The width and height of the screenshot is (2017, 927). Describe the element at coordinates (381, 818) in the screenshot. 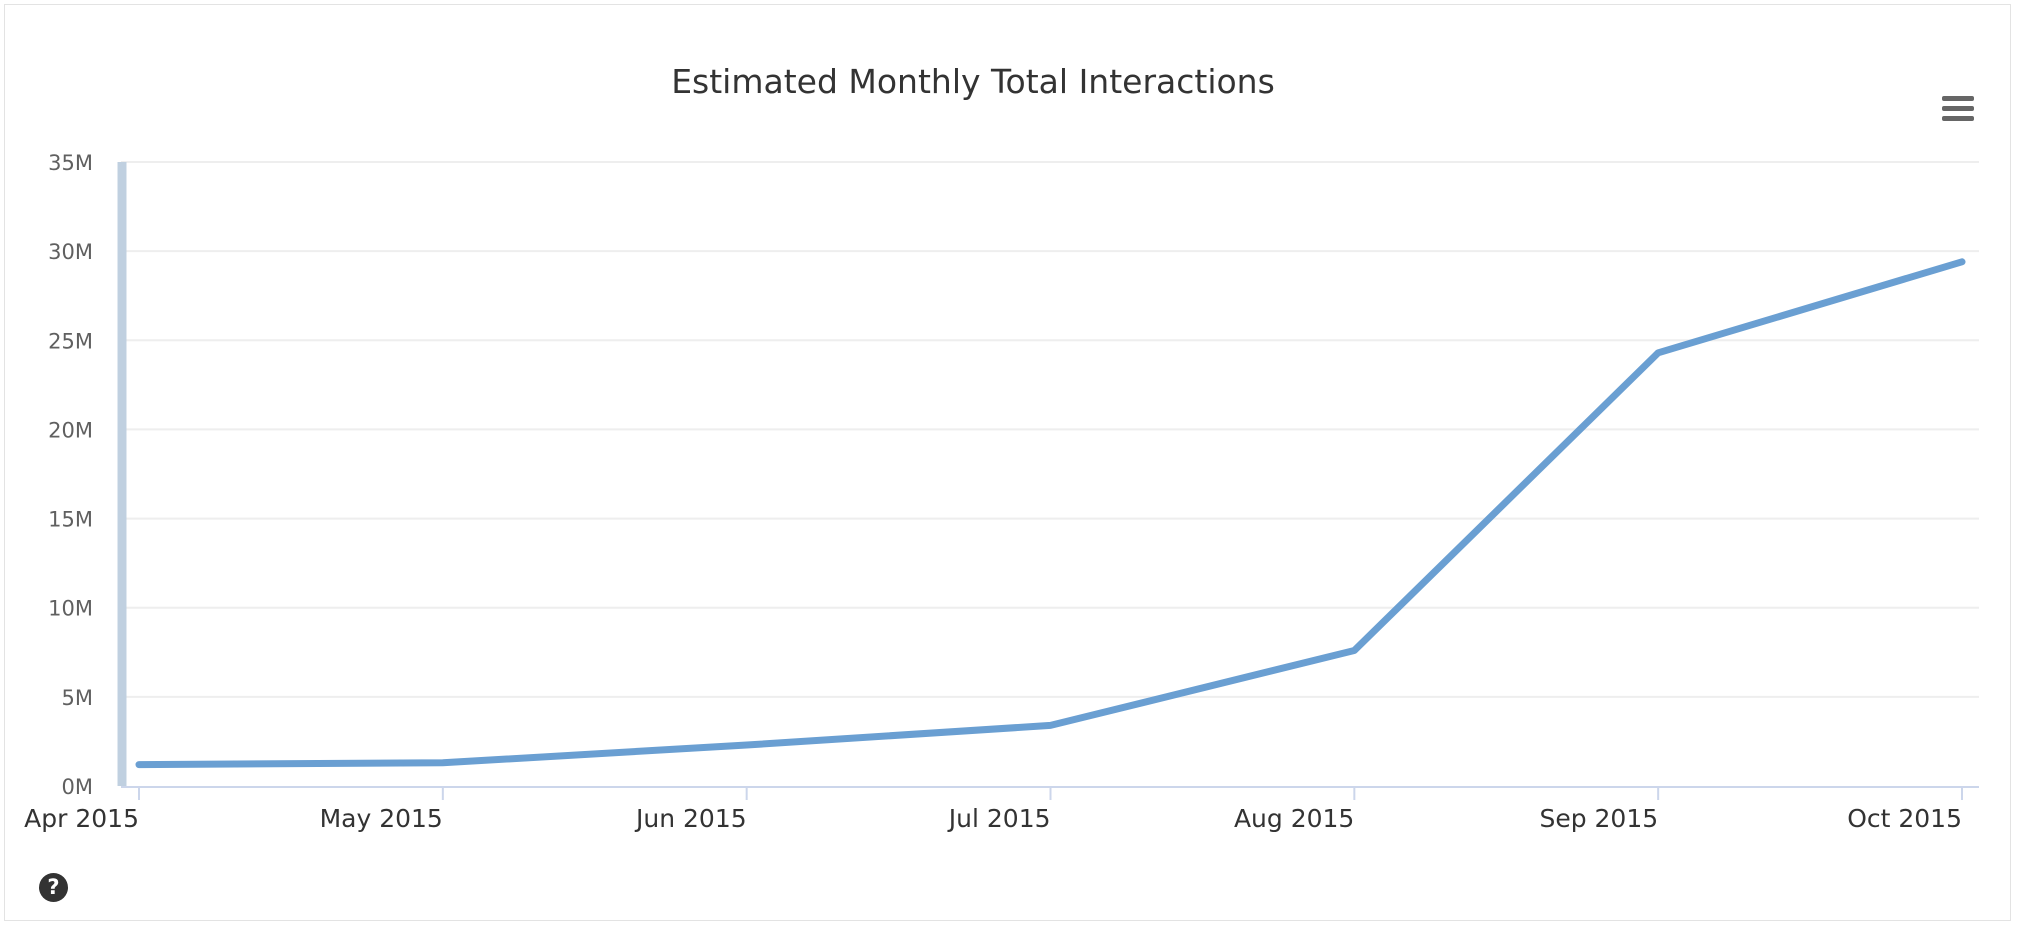

I see `x-tick-label: May 2015` at that location.